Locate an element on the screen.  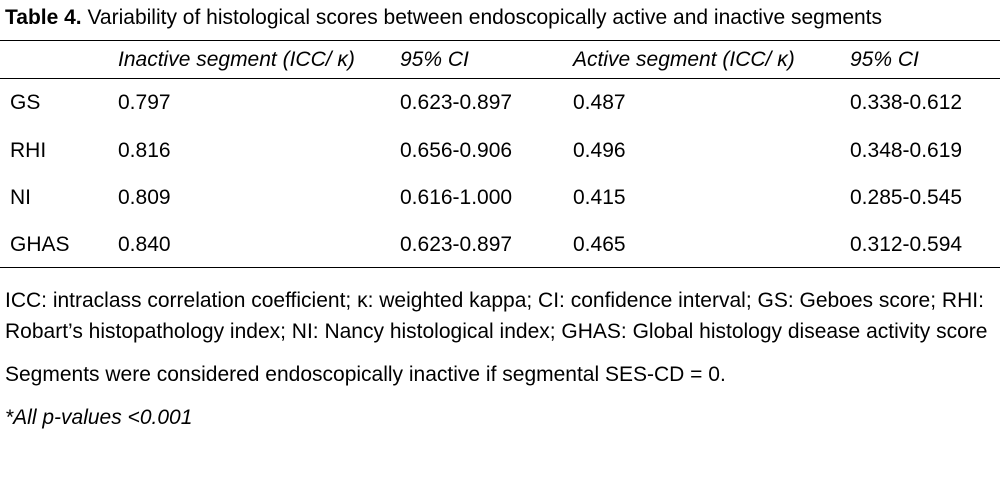
cell-inactive-ci: 0.616-1.000 is located at coordinates (456, 197).